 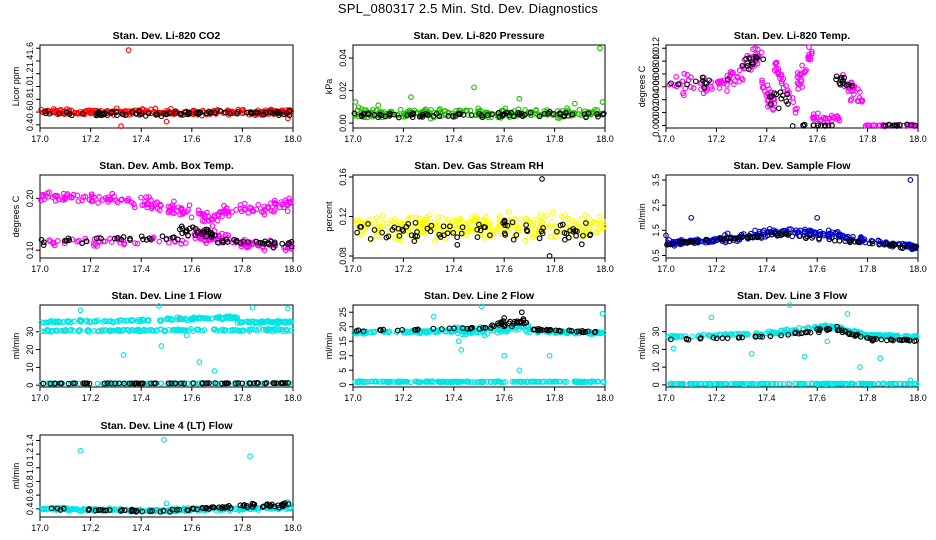 I want to click on x-tick-label: 17.0, so click(x=40, y=398).